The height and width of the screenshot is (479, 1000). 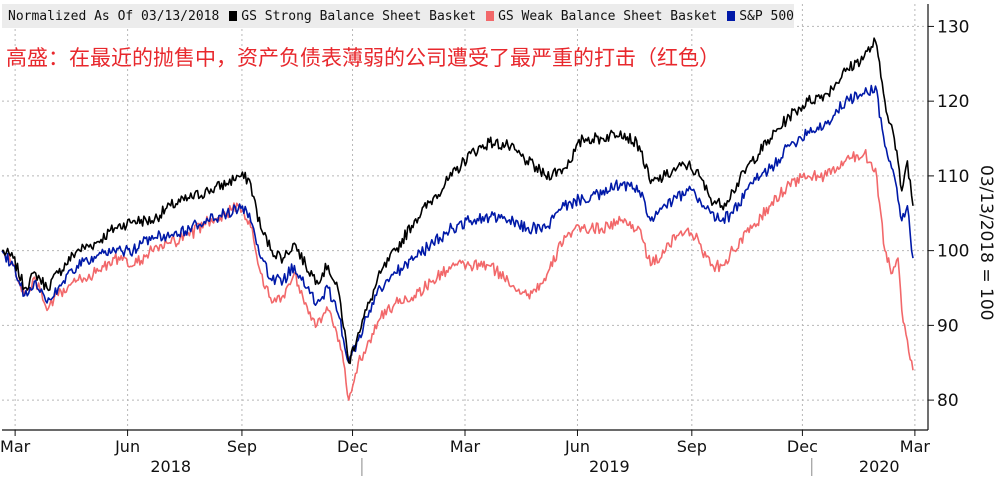 I want to click on legend-label-weak: GS Weak Balance Sheet Basket, so click(x=608, y=16).